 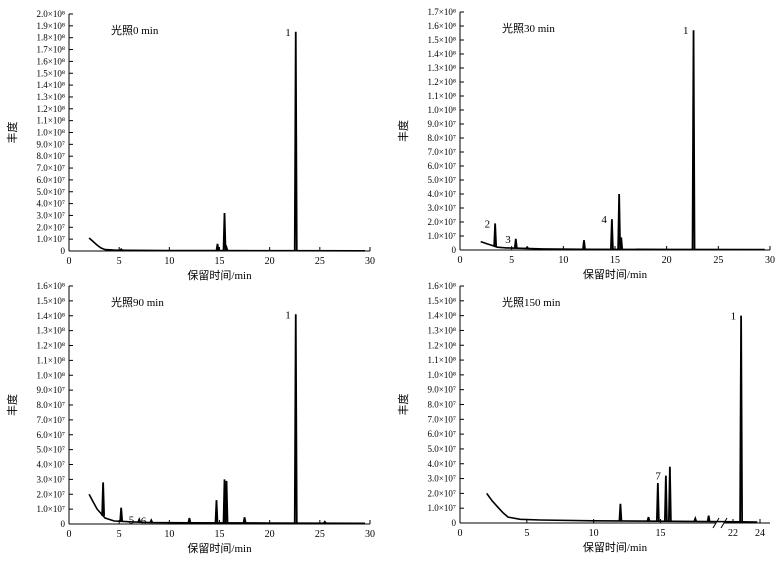 I want to click on y-tick-label: 3.0×10⁷, so click(x=51, y=479).